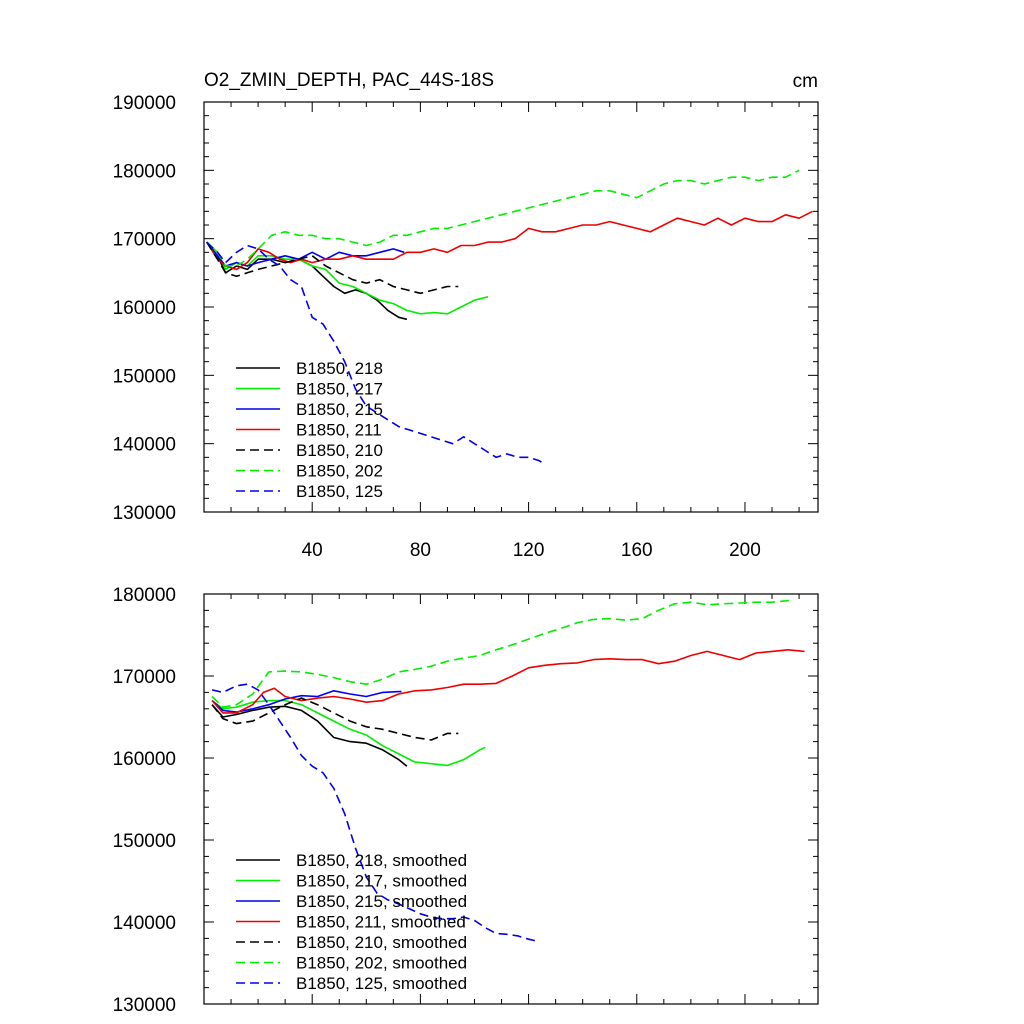 The image size is (1024, 1024). What do you see at coordinates (529, 550) in the screenshot?
I see `x-tick-label: 120` at bounding box center [529, 550].